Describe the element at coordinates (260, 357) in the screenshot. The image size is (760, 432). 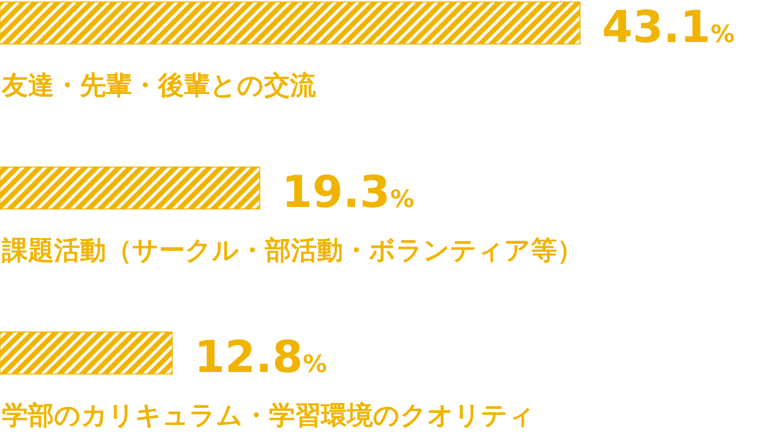
I see `data-label: 12.8%` at that location.